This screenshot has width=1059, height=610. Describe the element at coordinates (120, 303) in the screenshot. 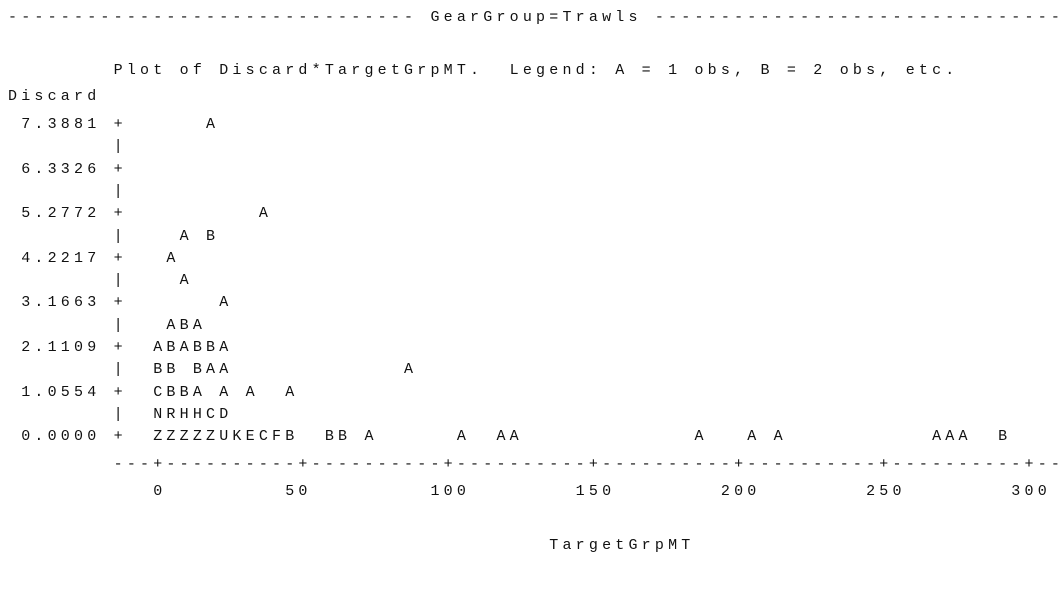

I see `plot-row: 3.1663 + A` at that location.